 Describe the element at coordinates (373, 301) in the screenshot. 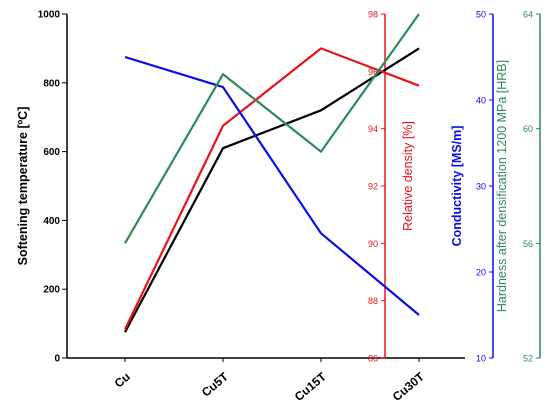

I see `density-tick-label-88: 88` at that location.